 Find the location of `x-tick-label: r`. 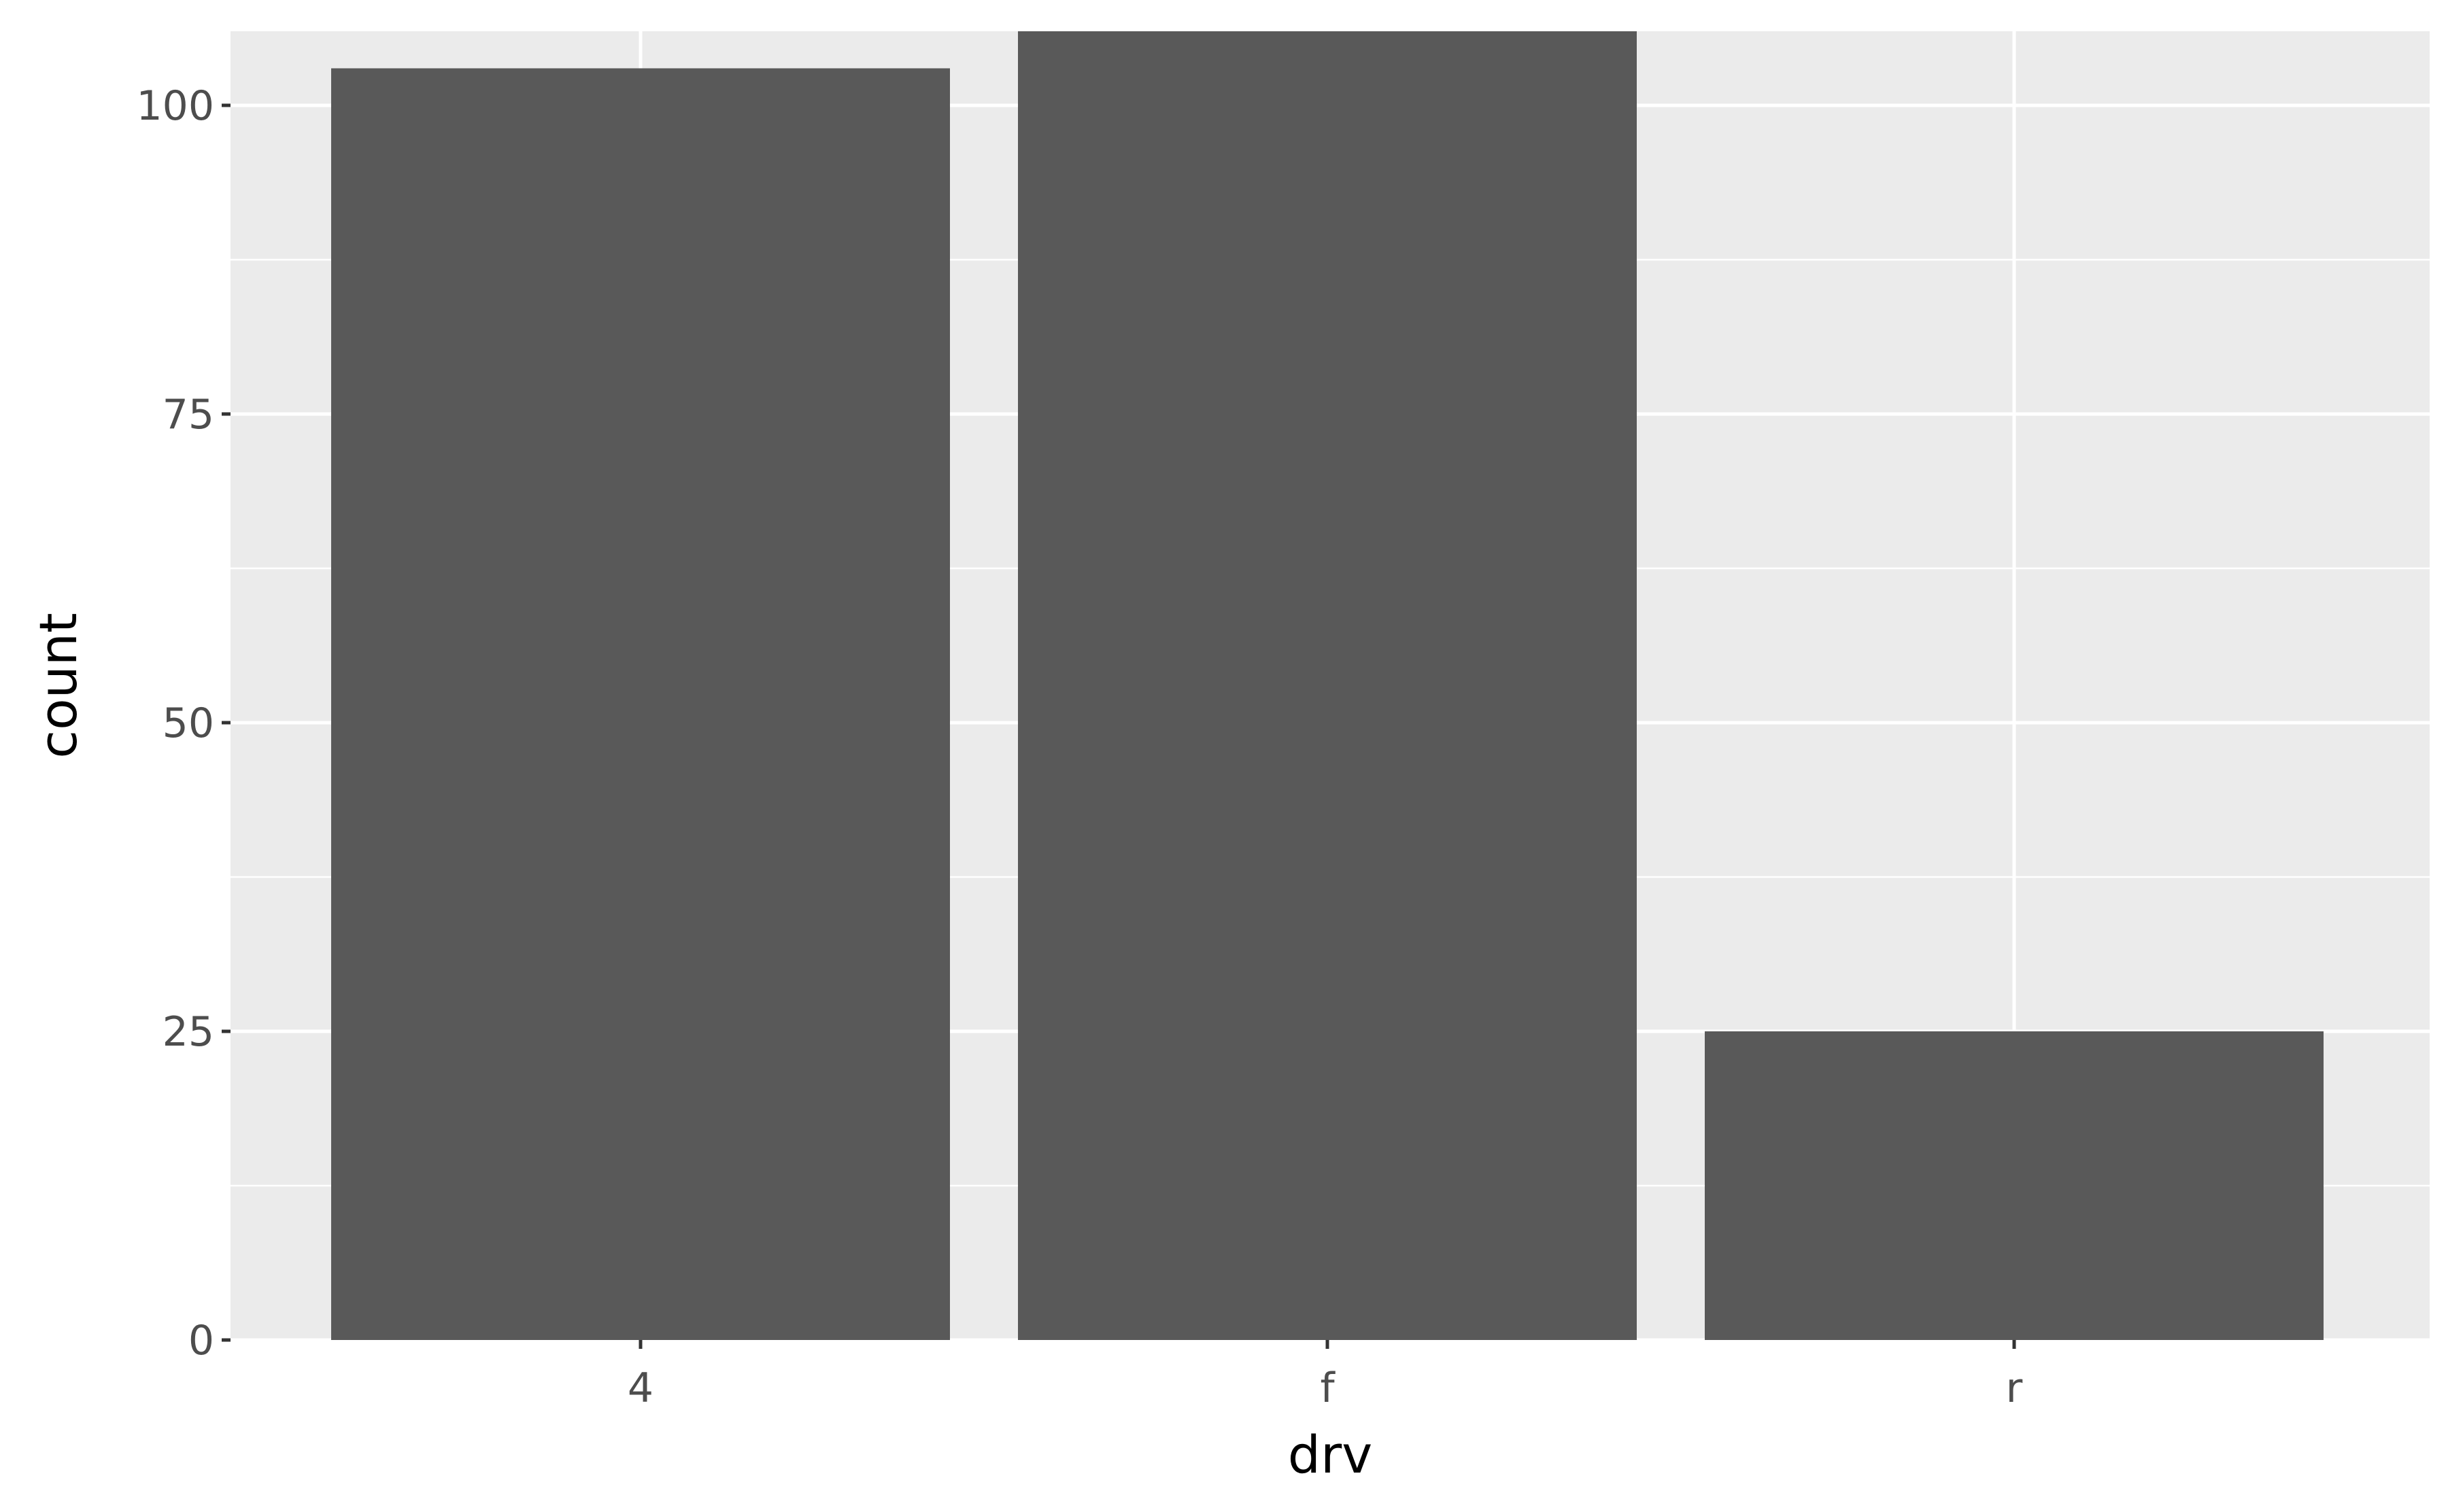

x-tick-label: r is located at coordinates (2015, 1388).